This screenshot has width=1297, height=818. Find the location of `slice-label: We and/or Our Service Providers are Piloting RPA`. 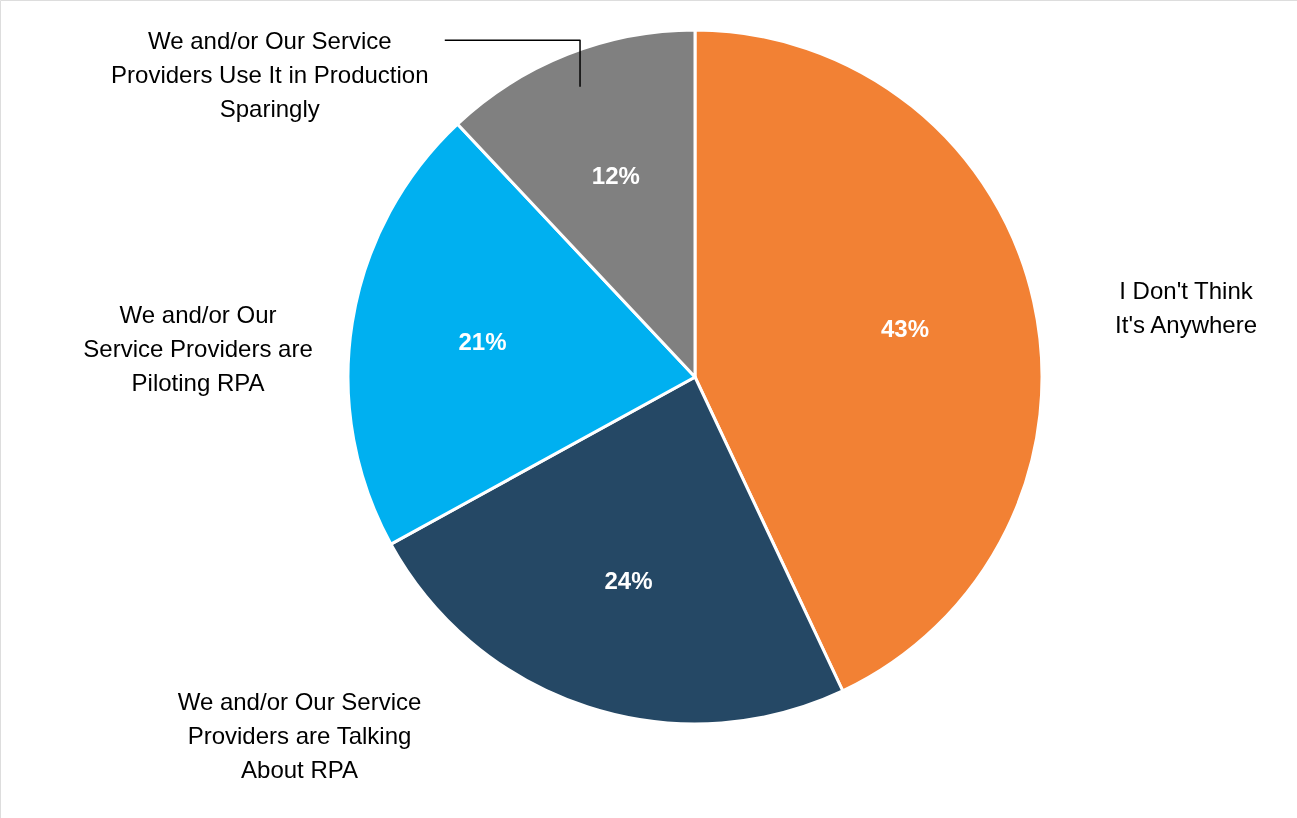

slice-label: We and/or Our Service Providers are Piloting RPA is located at coordinates (198, 349).